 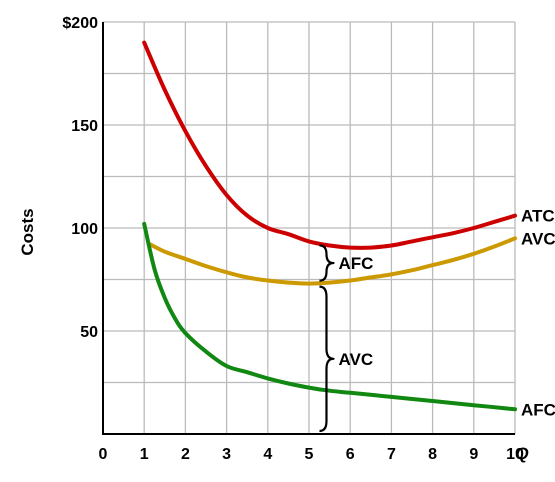 What do you see at coordinates (226, 454) in the screenshot?
I see `x-tick-label-3: 3` at bounding box center [226, 454].